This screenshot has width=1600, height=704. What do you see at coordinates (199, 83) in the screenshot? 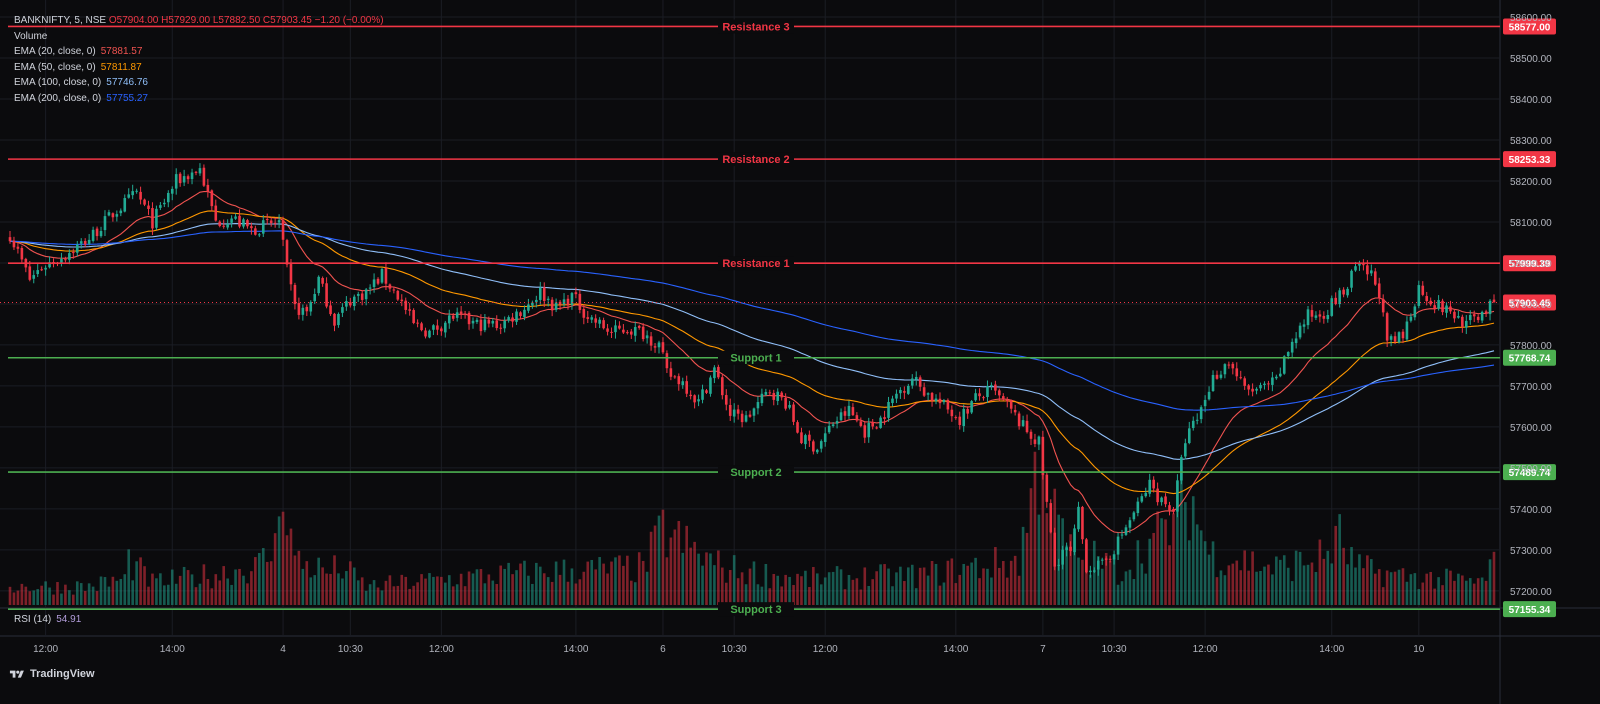
I see `ema100-legend: EMA (100, close, 0) 57746.76` at bounding box center [199, 83].